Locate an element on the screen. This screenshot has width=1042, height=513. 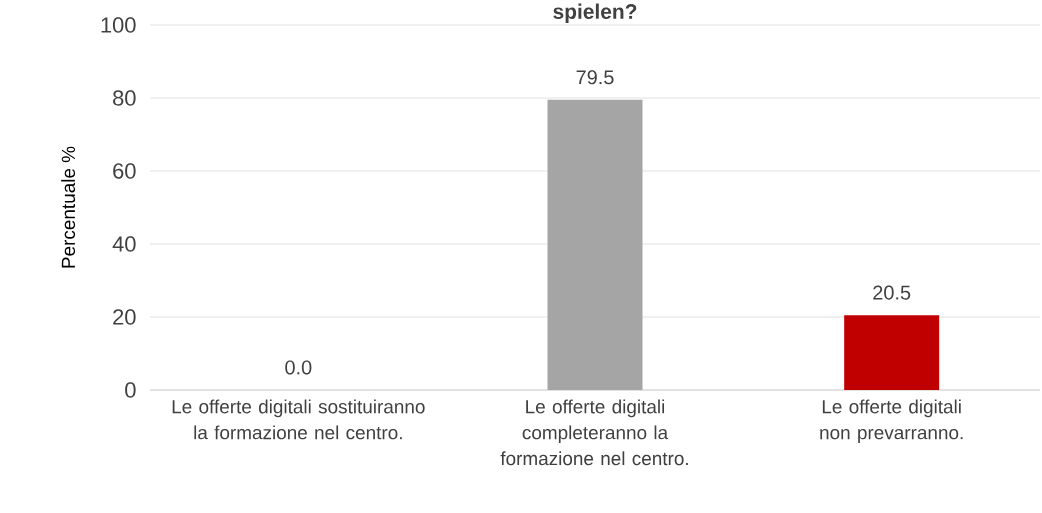
y-tick-label: 40 is located at coordinates (124, 244).